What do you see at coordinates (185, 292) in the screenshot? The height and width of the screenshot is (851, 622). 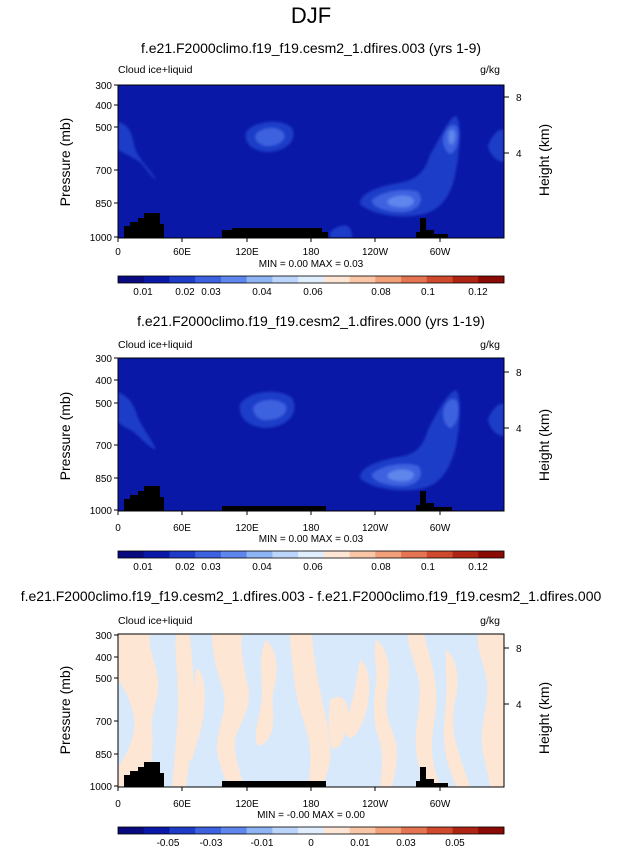 I see `colorbar-label: 0.02` at bounding box center [185, 292].